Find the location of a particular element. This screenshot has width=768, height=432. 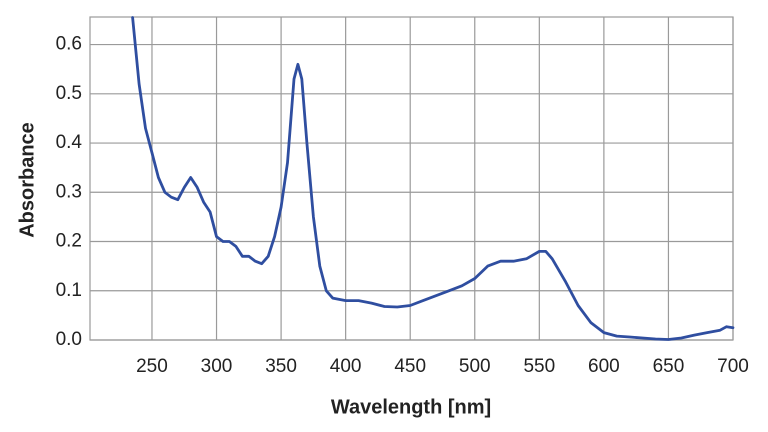

y-tick-label: 0.0 is located at coordinates (69, 339).